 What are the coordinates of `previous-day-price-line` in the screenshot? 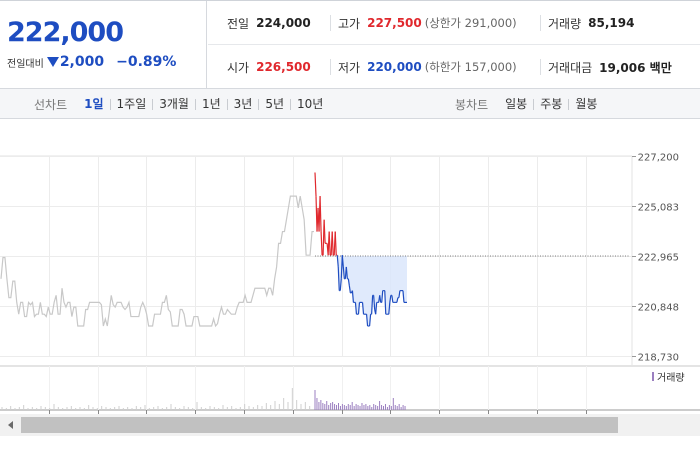 It's located at (157, 261).